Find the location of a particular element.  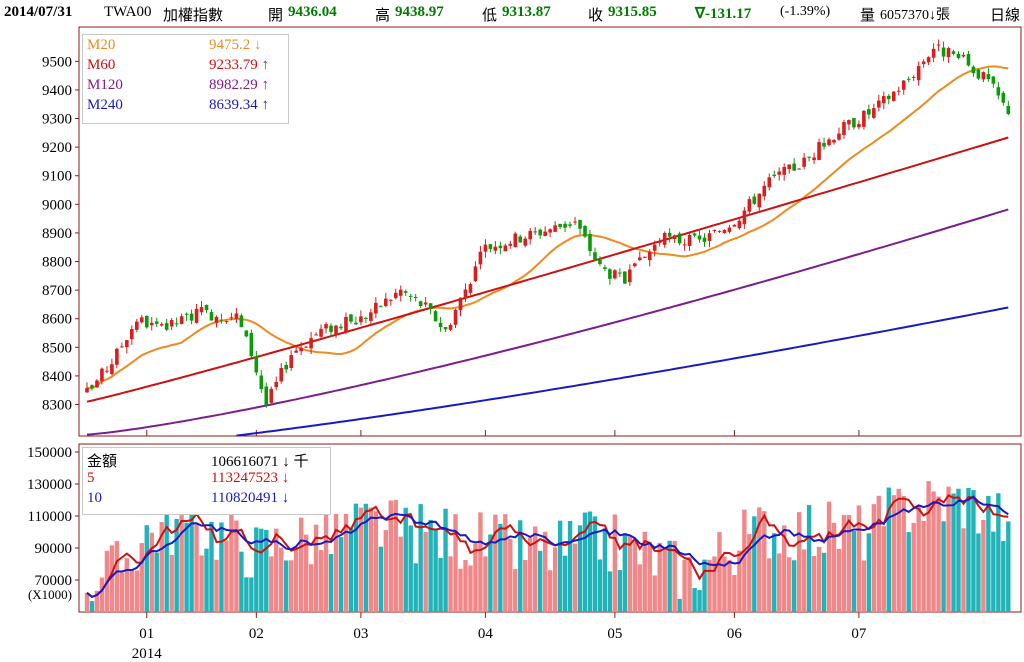

legend-item-value: 110820491 ↓ is located at coordinates (250, 498).